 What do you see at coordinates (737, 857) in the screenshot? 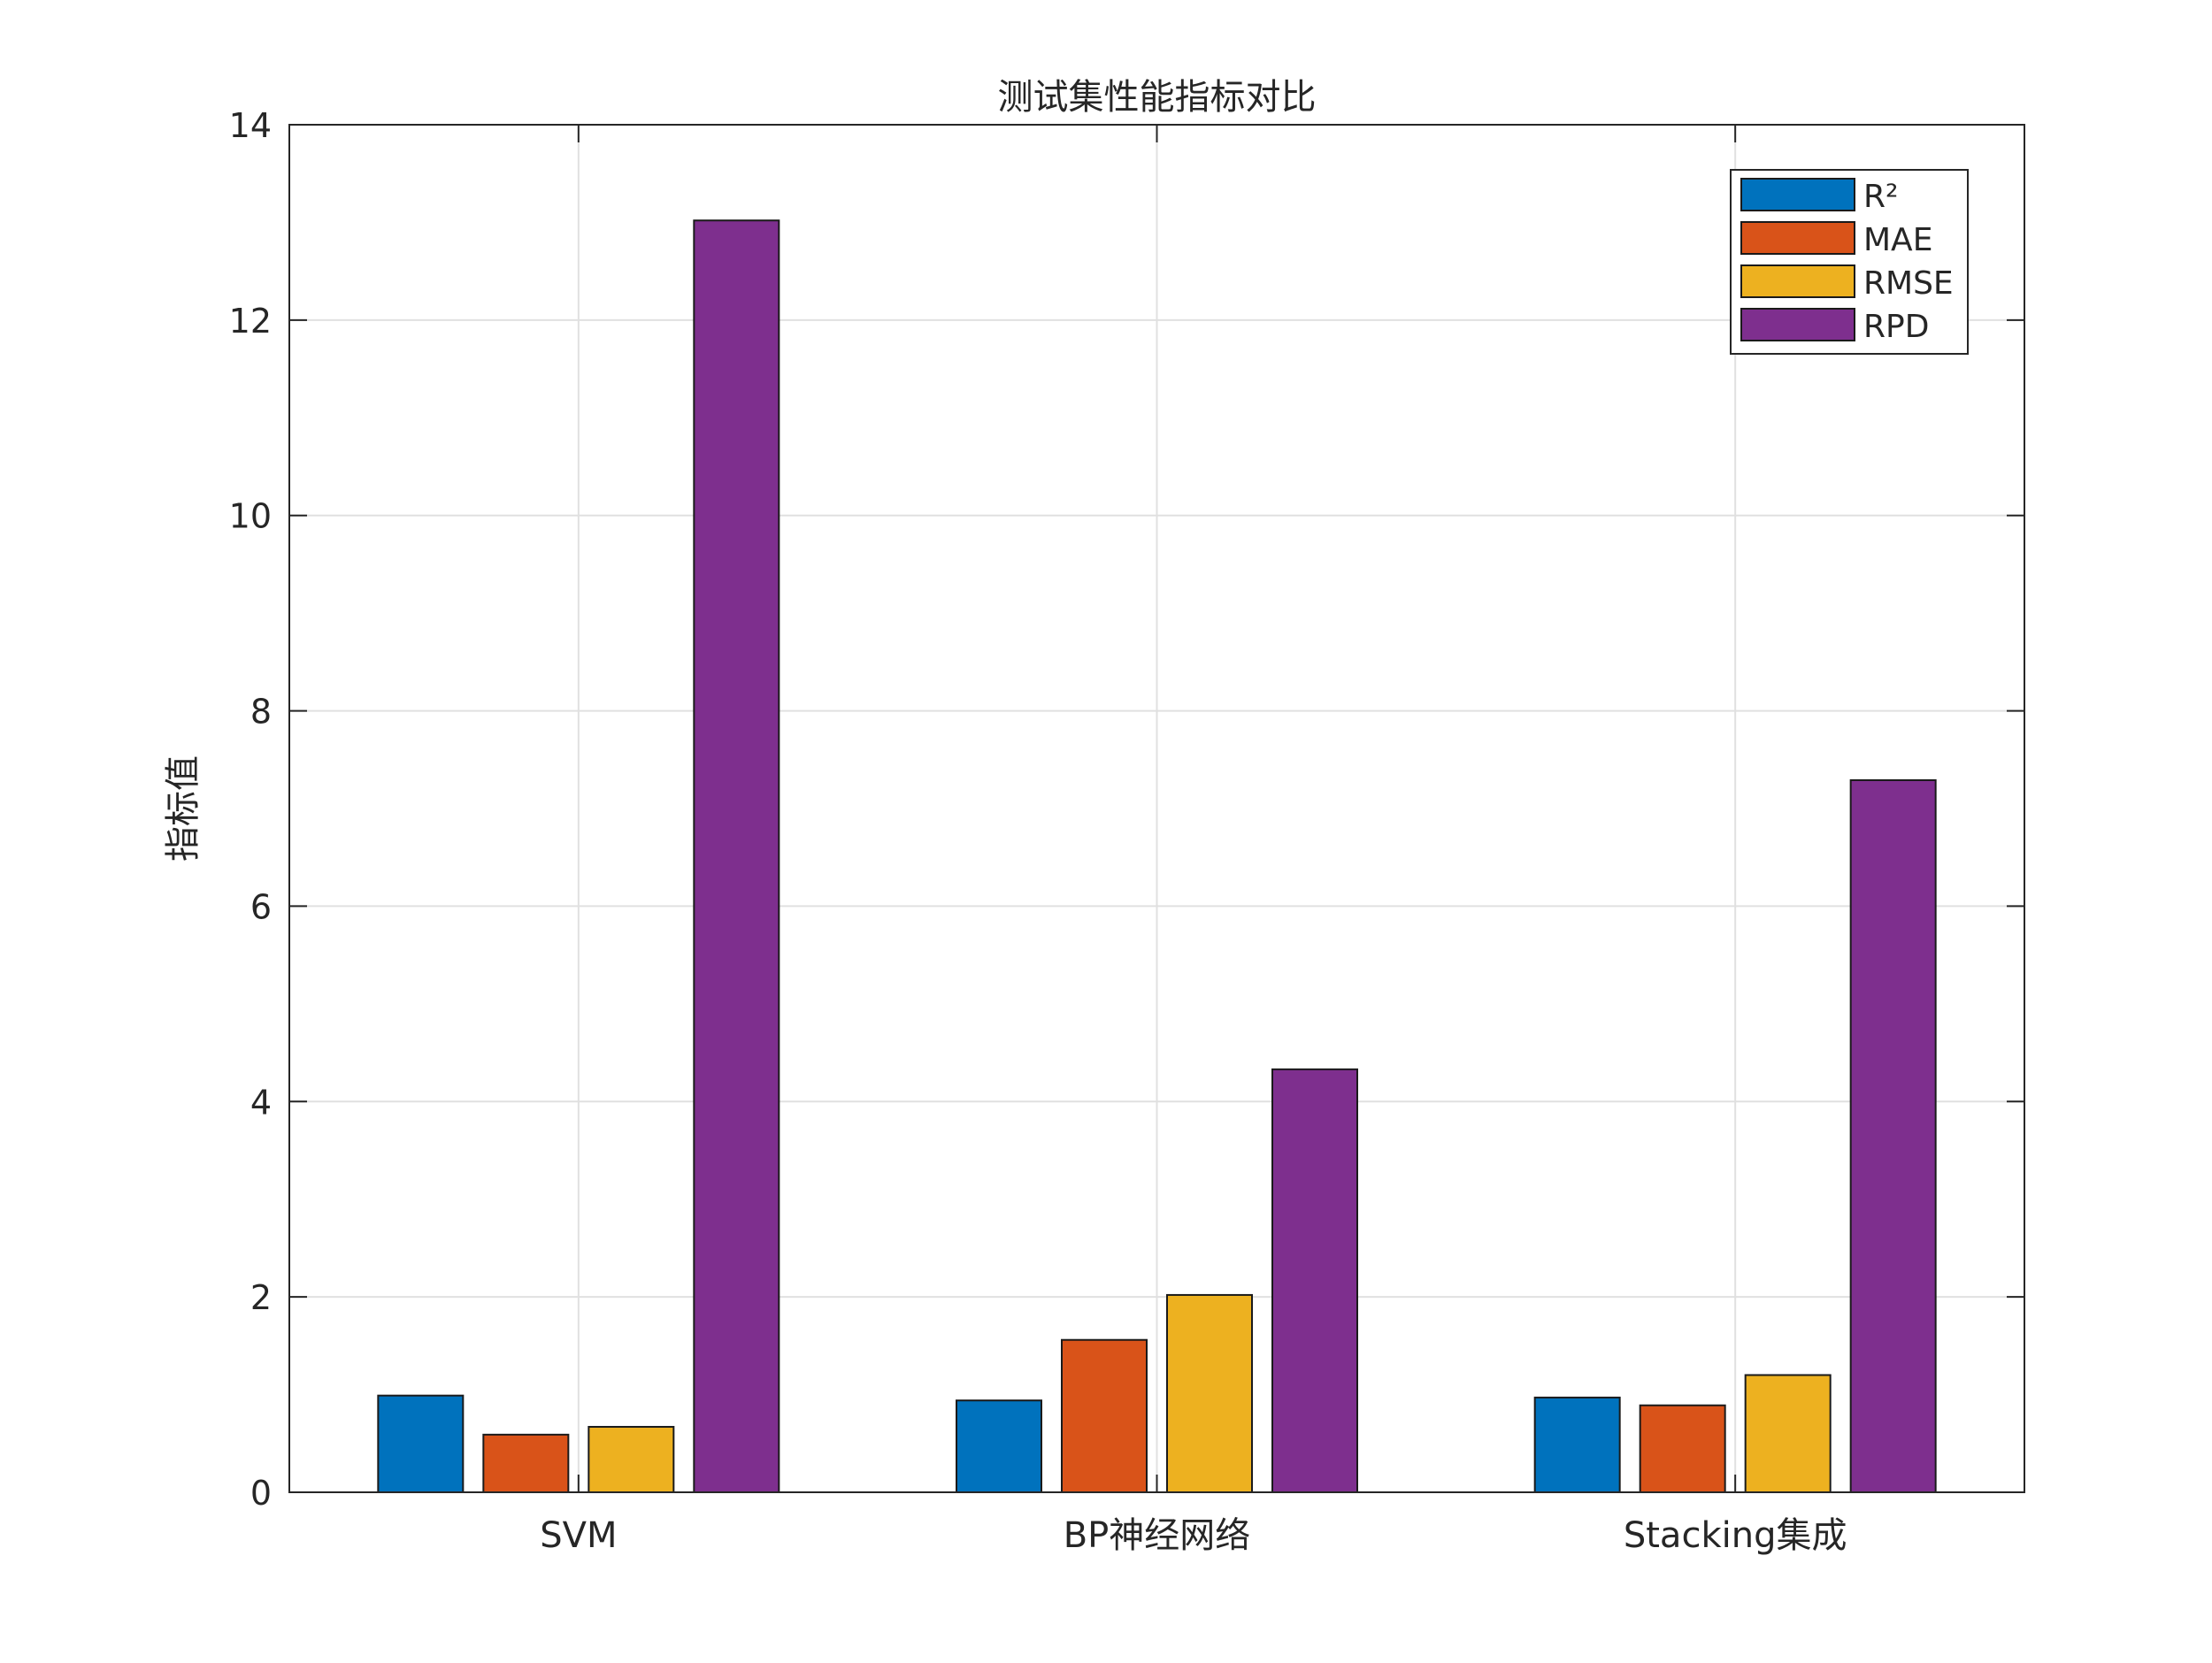
I see `bar-RPD-SVM` at bounding box center [737, 857].